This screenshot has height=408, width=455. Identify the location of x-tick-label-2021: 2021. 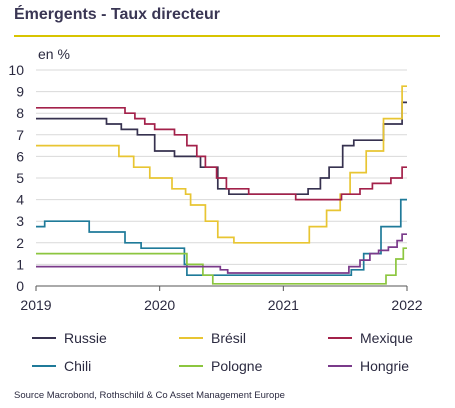
(283, 305).